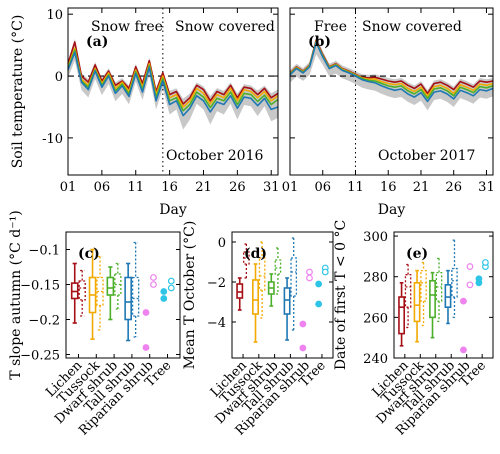 The width and height of the screenshot is (500, 454). Describe the element at coordinates (89, 254) in the screenshot. I see `panel-label: (c)` at that location.